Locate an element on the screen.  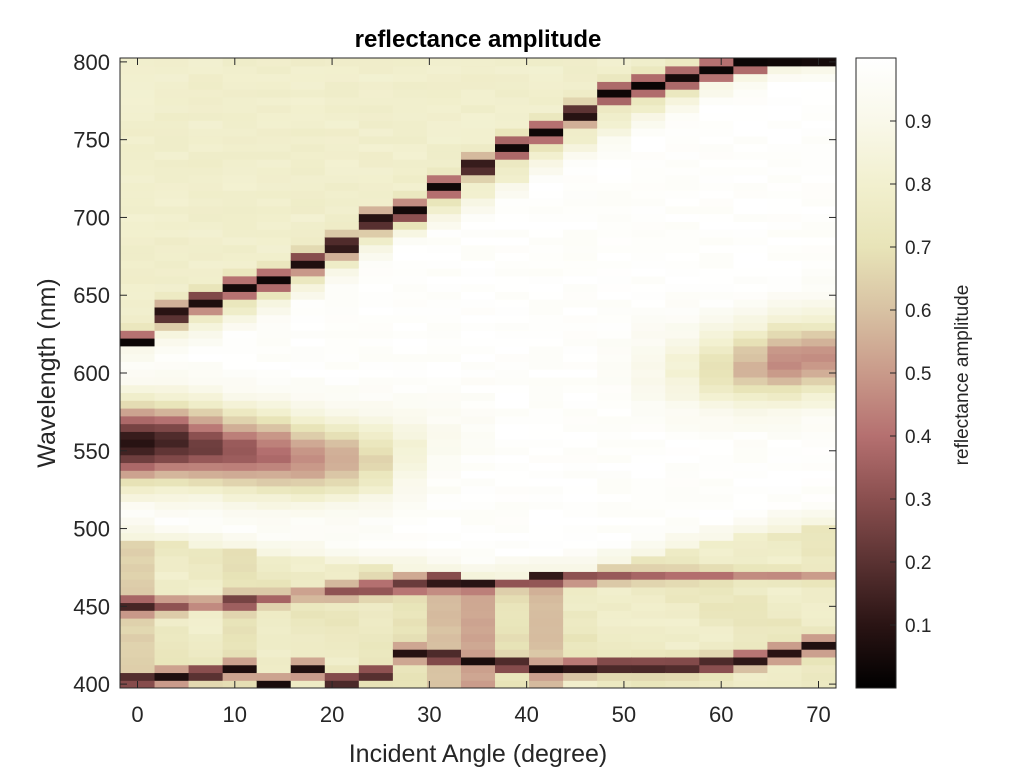
colorbar-tick-label: 0.8 is located at coordinates (918, 185).